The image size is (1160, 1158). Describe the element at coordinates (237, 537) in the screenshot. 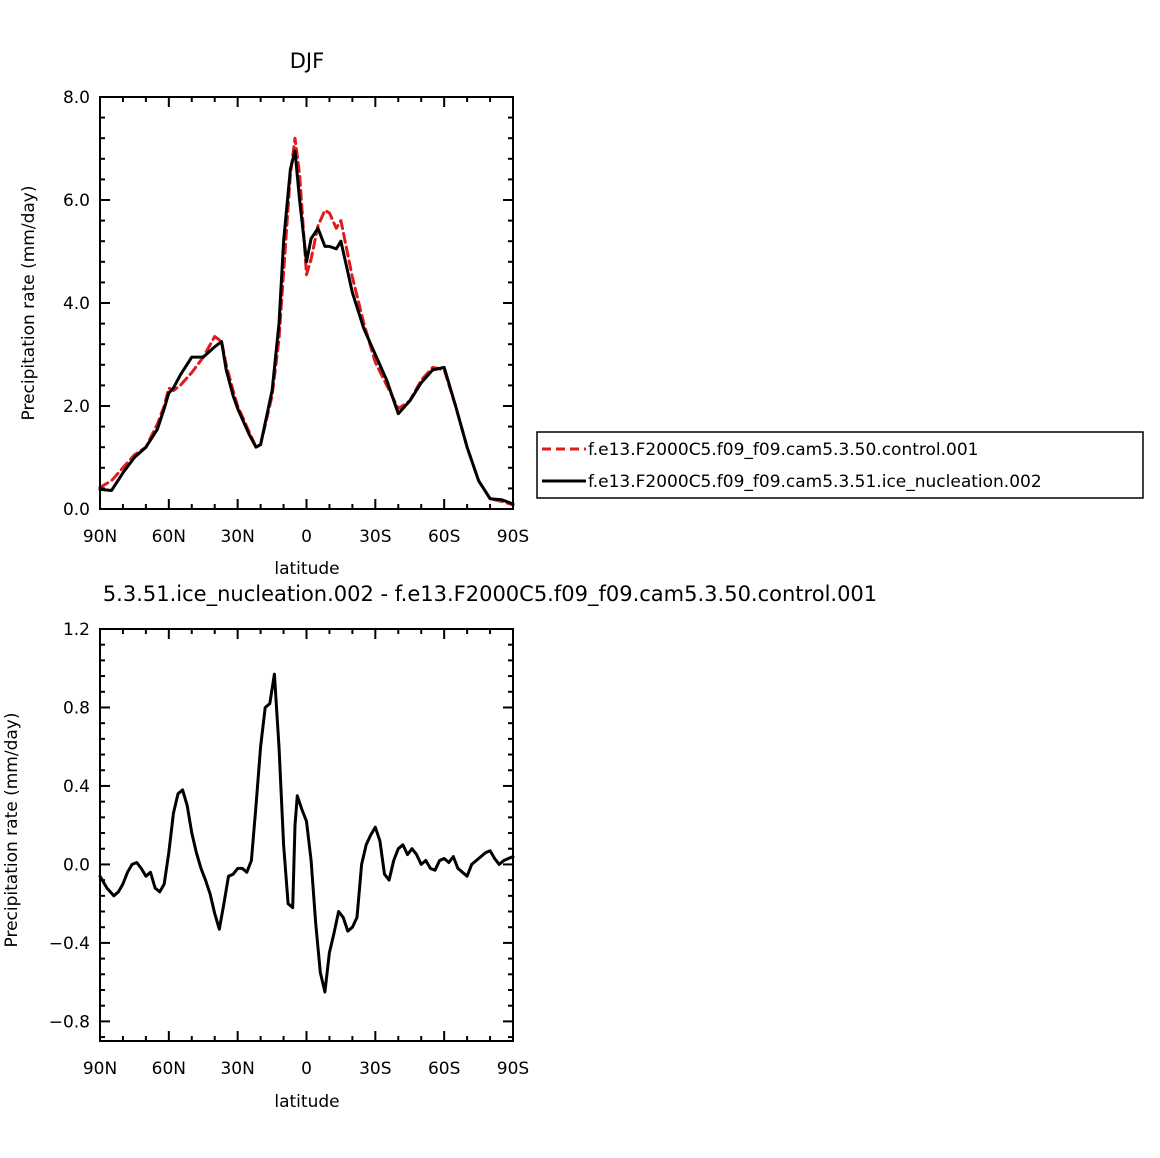

I see `top-x-tick-label: 30N` at that location.